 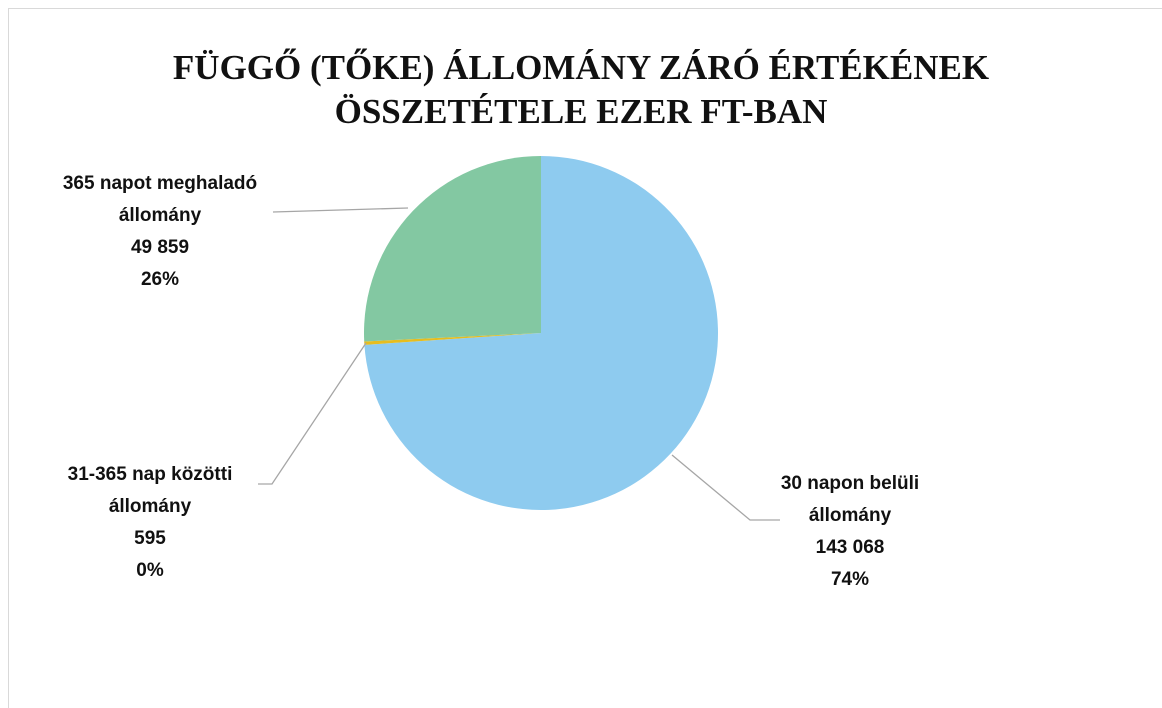 What do you see at coordinates (150, 523) in the screenshot?
I see `data-label: 31-365 nap közötti állomány 595 0%` at bounding box center [150, 523].